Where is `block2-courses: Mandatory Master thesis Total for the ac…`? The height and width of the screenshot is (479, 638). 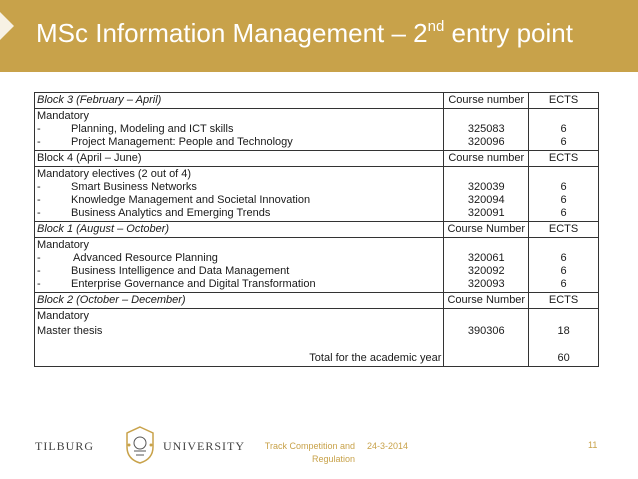 block2-courses: Mandatory Master thesis Total for the ac… is located at coordinates (239, 337).